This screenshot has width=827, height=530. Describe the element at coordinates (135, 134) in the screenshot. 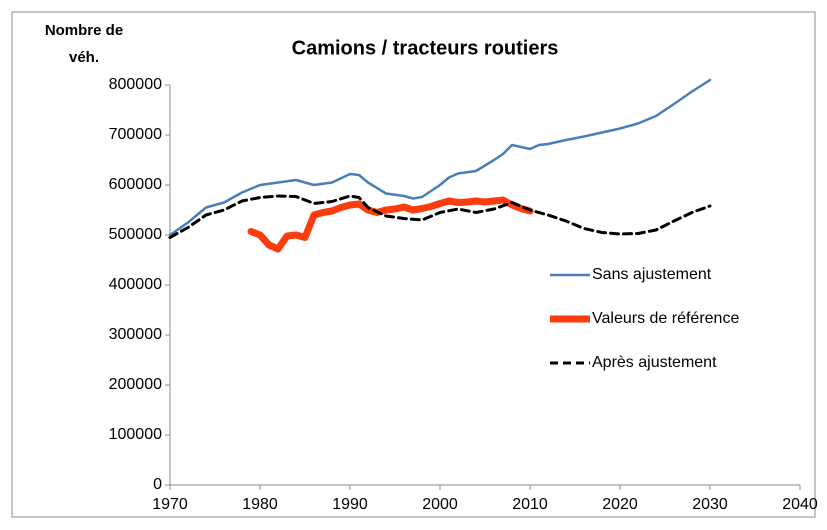

I see `y-tick-label: 700000` at that location.